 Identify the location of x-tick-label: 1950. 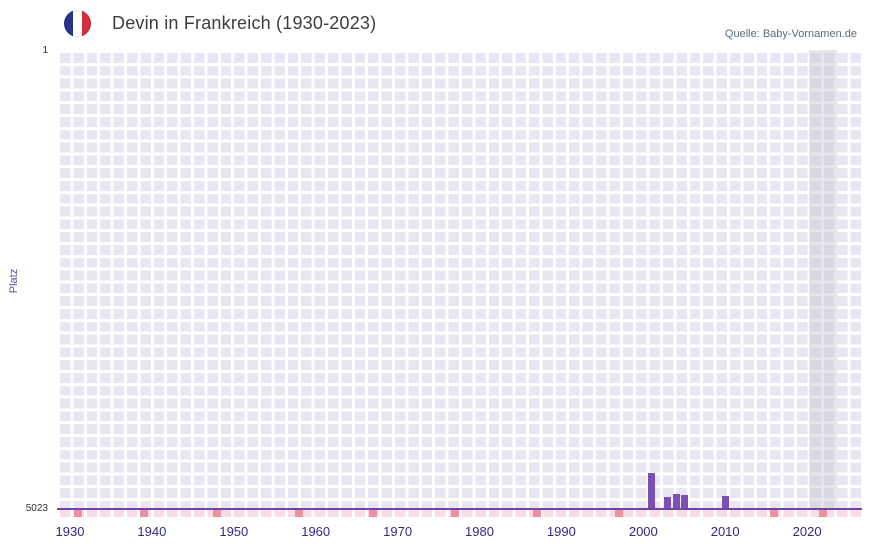
(234, 531).